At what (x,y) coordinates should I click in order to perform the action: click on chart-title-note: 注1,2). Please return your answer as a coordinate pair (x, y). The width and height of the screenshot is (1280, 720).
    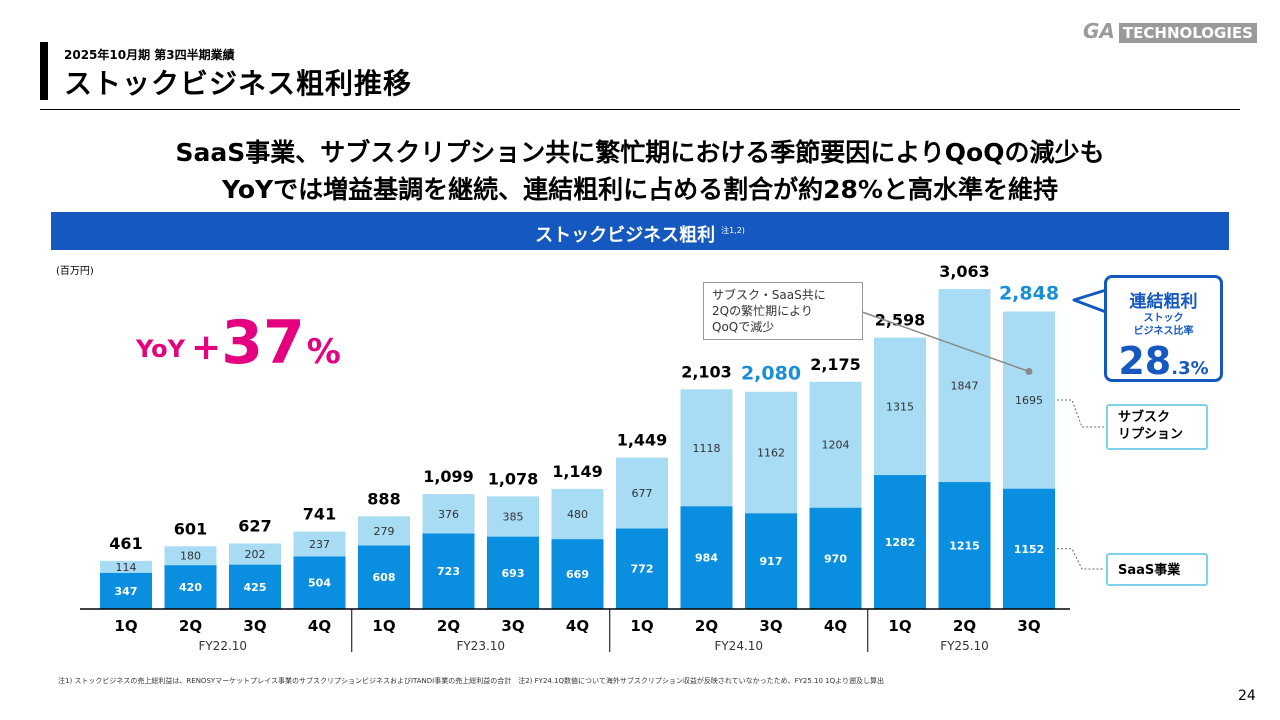
    Looking at the image, I should click on (733, 230).